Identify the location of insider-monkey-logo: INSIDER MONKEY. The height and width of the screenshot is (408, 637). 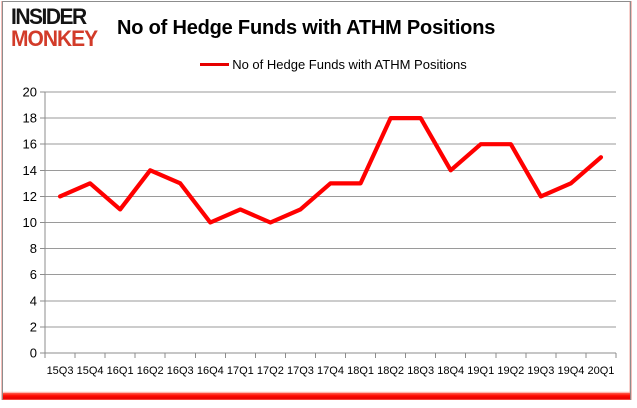
(54, 28).